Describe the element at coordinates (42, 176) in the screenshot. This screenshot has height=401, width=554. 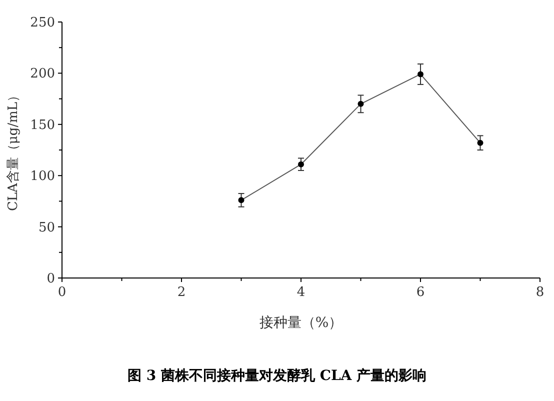
I see `y-tick-label: 100` at that location.